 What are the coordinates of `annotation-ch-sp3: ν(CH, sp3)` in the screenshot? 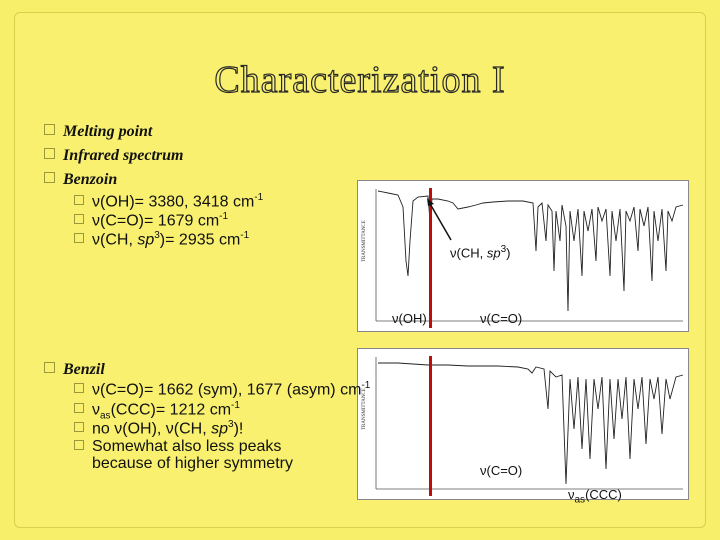 It's located at (480, 252).